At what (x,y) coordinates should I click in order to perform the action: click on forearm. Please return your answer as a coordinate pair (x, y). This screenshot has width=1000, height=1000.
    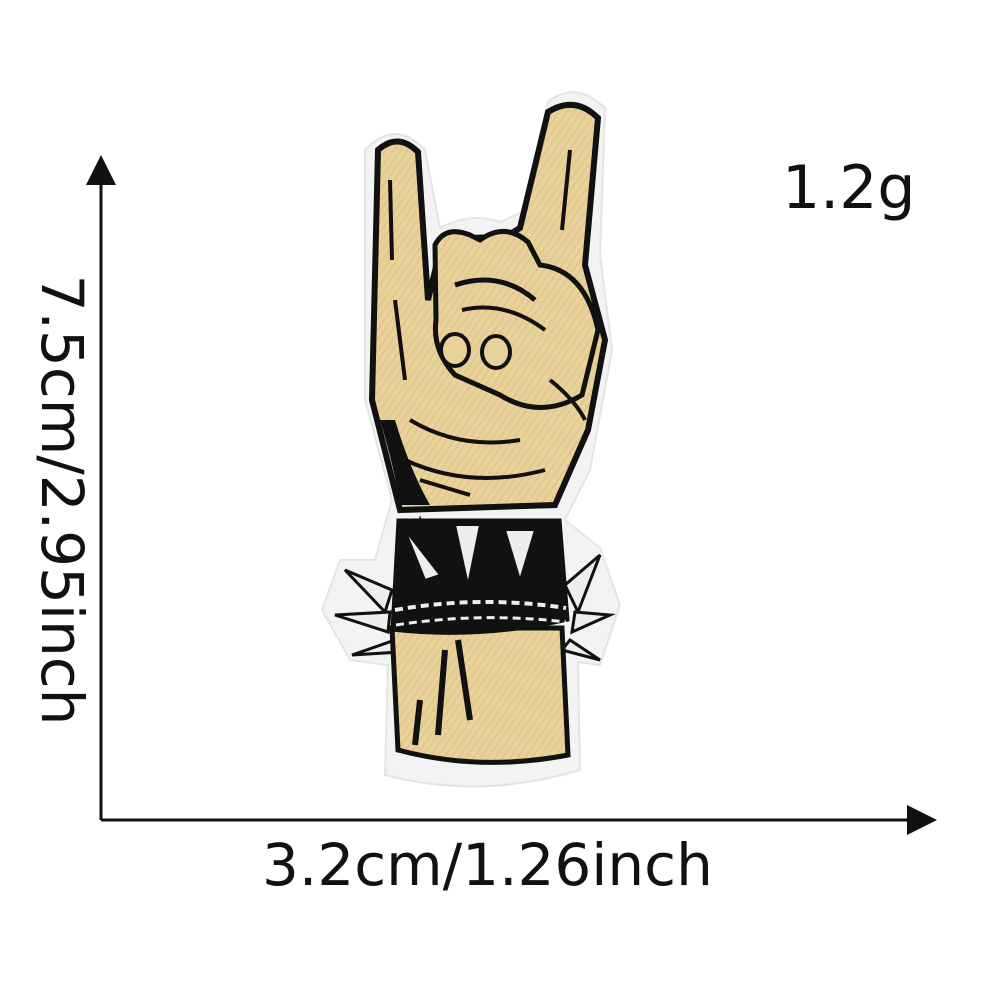
    Looking at the image, I should click on (480, 695).